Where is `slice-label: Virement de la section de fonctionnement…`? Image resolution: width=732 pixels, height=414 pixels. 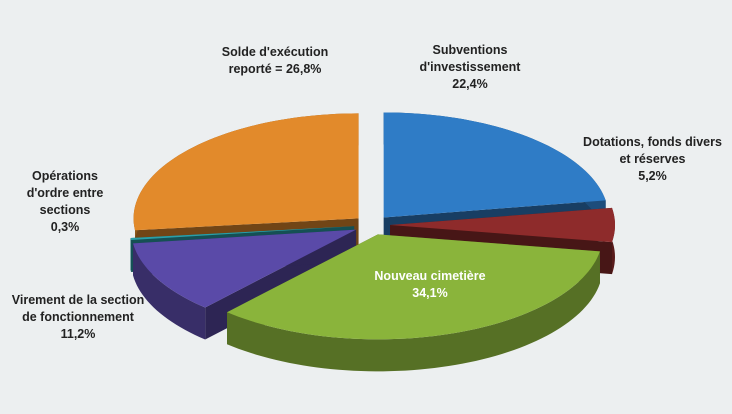
slice-label: Virement de la section de fonctionnement… is located at coordinates (78, 317).